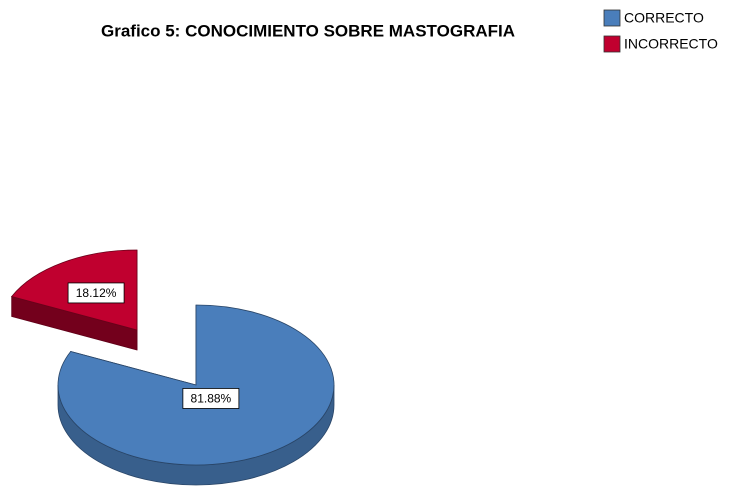  What do you see at coordinates (196, 385) in the screenshot?
I see `slice-top` at bounding box center [196, 385].